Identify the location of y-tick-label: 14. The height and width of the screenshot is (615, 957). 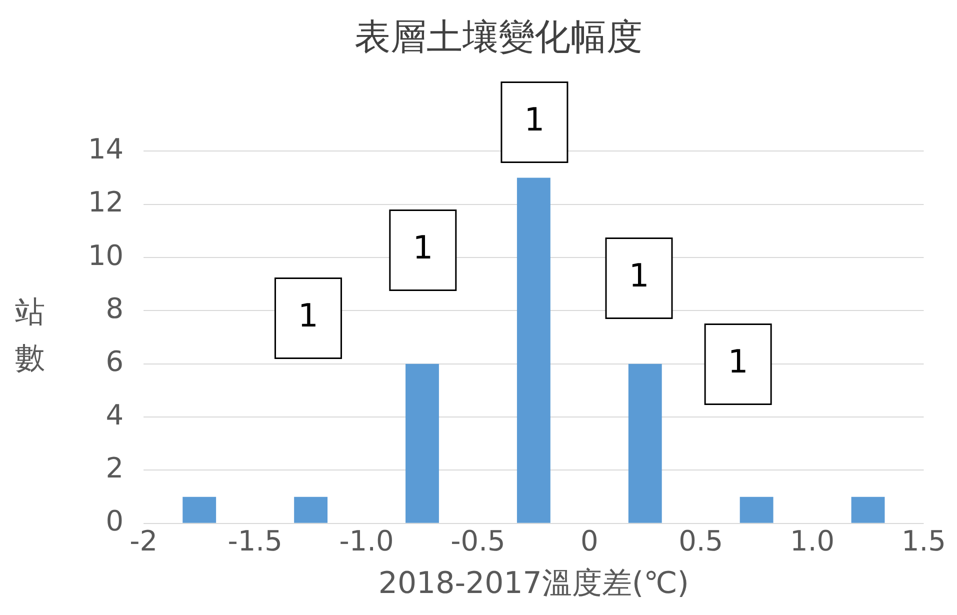
(106, 149).